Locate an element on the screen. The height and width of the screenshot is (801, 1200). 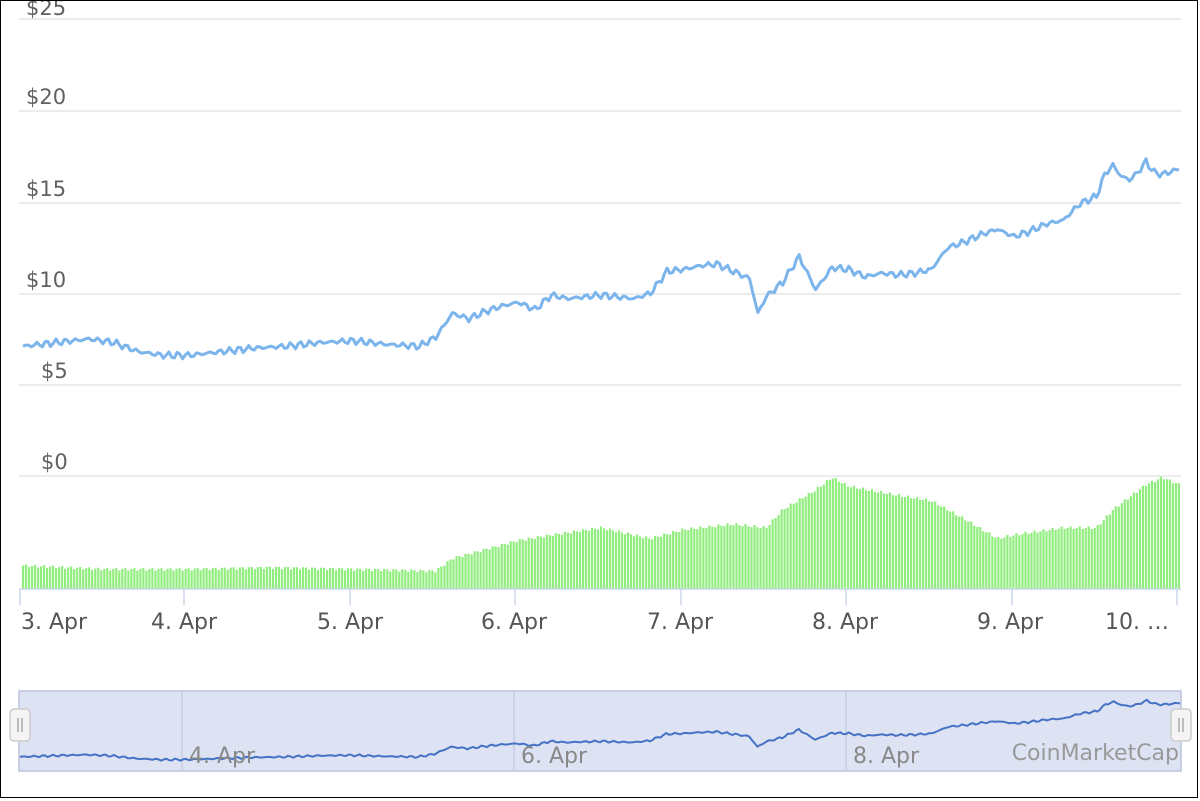
x-tick-label: 4. Apr is located at coordinates (184, 622).